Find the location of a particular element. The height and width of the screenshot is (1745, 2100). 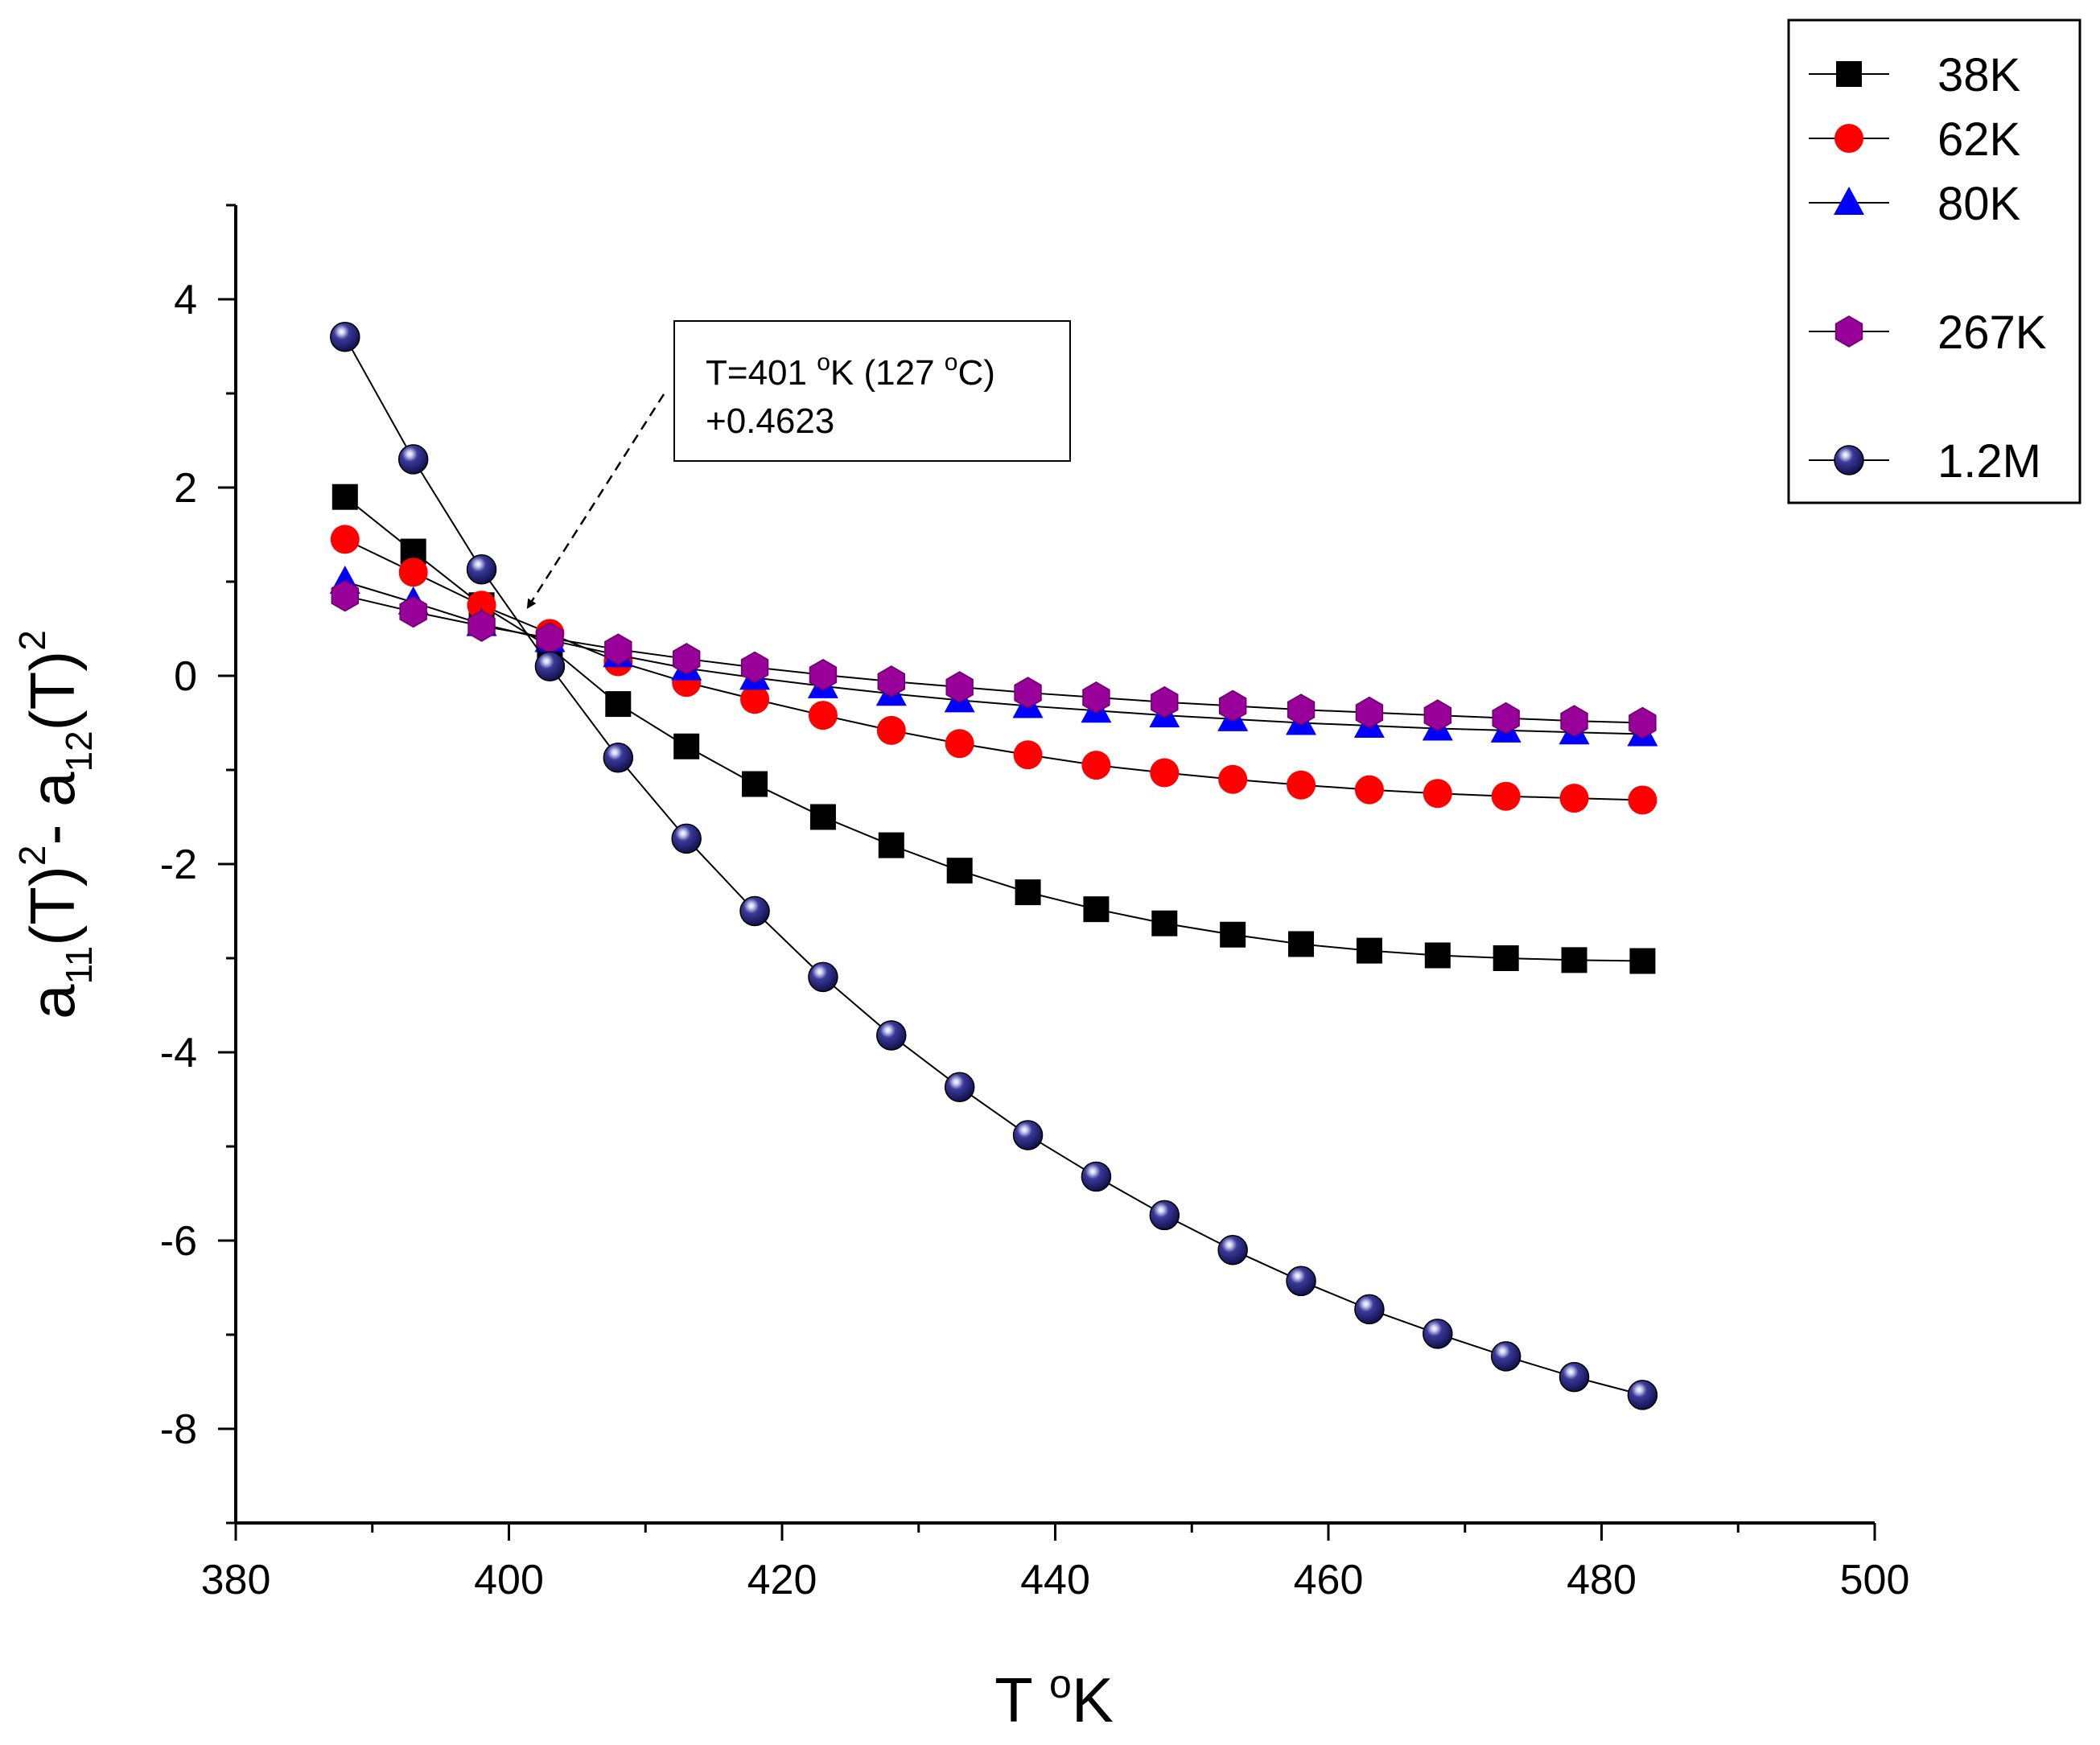

annotation-line-1: T=401 oK (127 oC) is located at coordinates (850, 371).